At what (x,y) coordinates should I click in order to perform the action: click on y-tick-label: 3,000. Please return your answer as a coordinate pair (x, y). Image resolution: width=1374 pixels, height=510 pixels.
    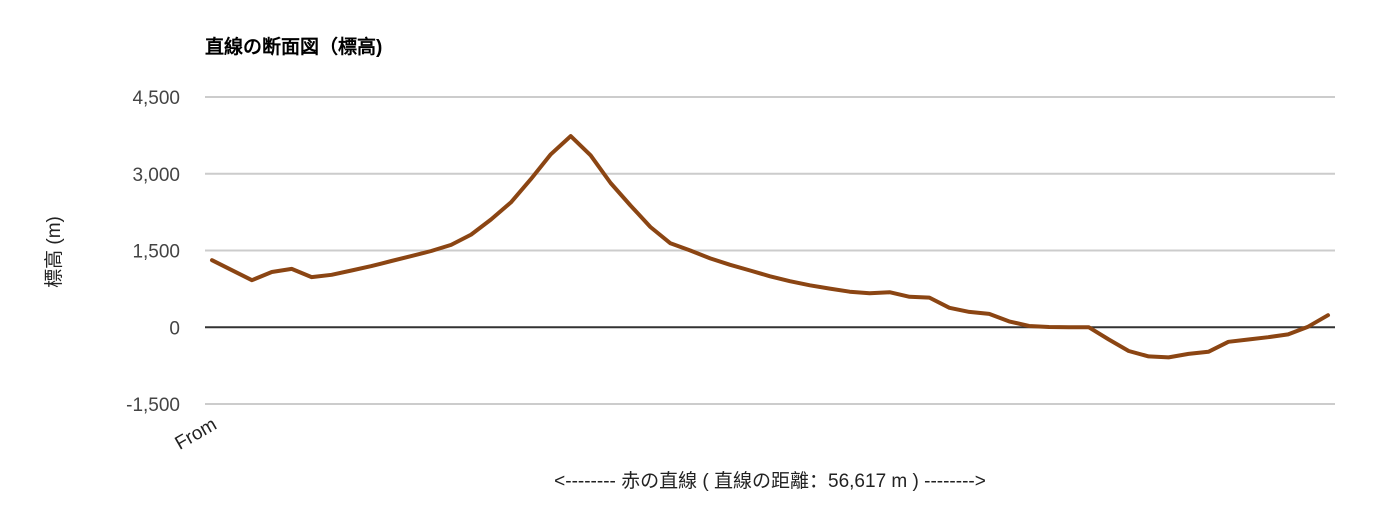
    Looking at the image, I should click on (156, 175).